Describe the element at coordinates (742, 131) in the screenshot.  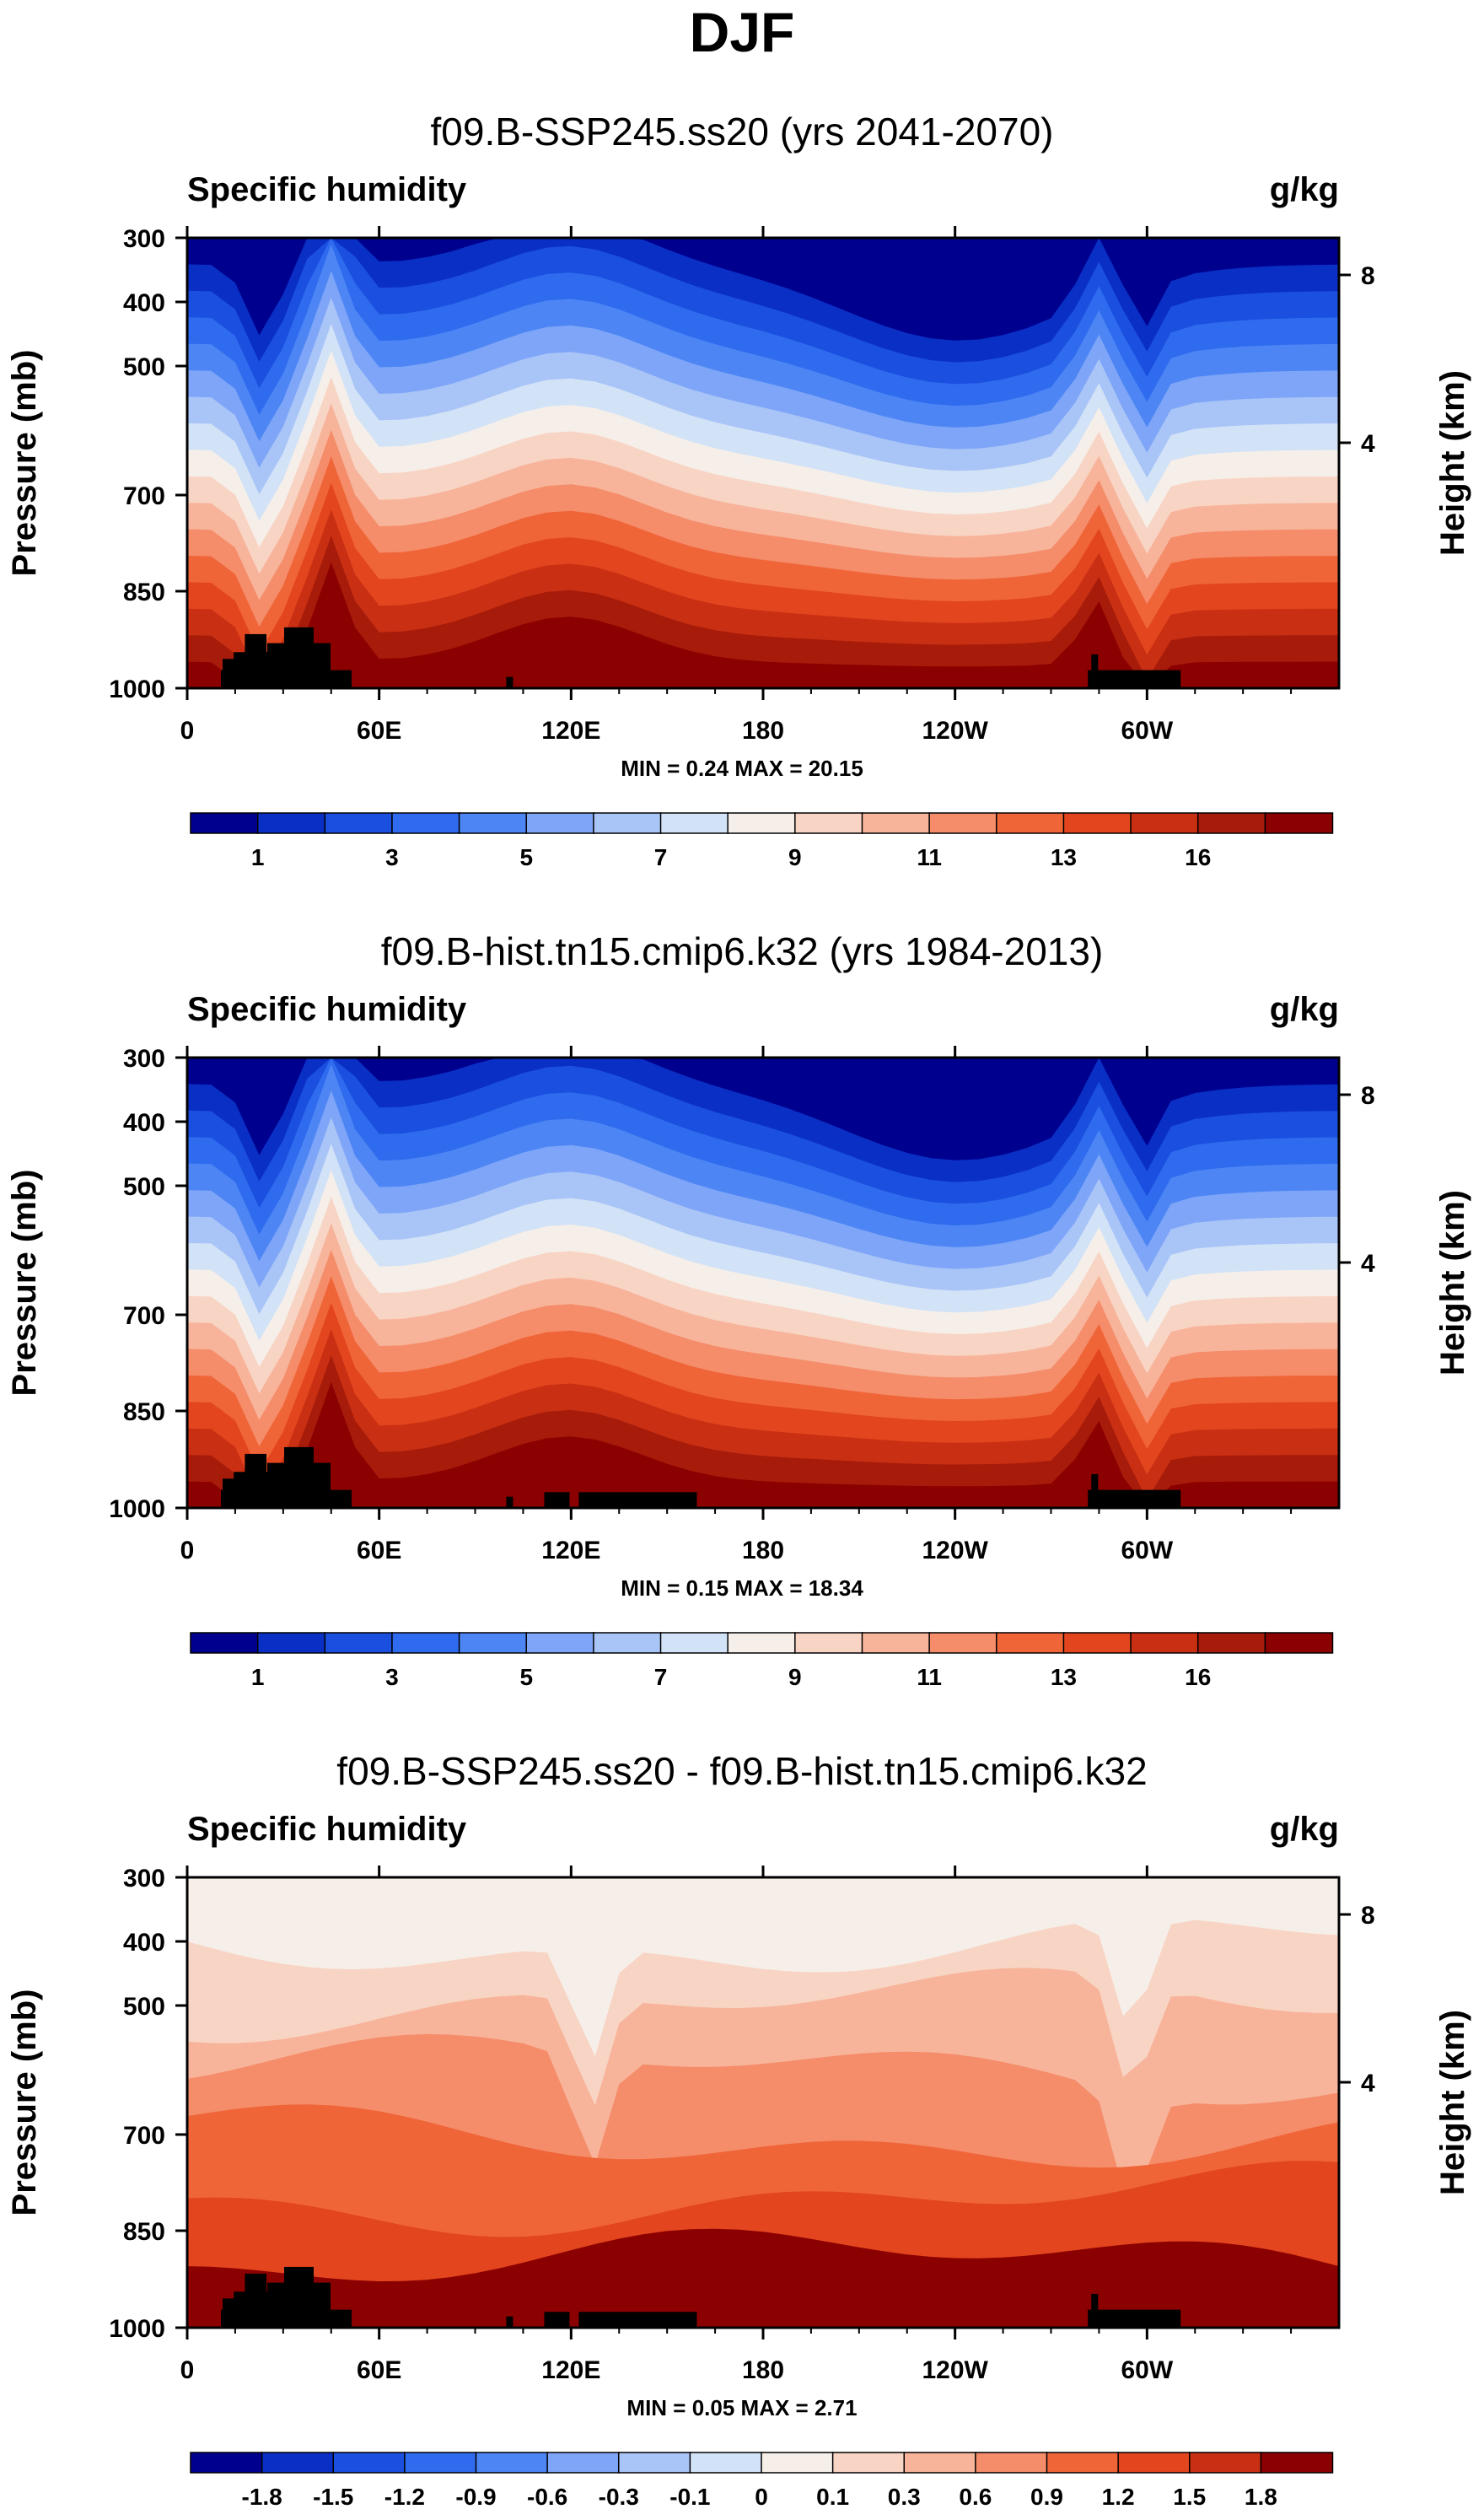
I see `panel-title: f09.B-SSP245.ss20 (yrs 2041-2070)` at that location.